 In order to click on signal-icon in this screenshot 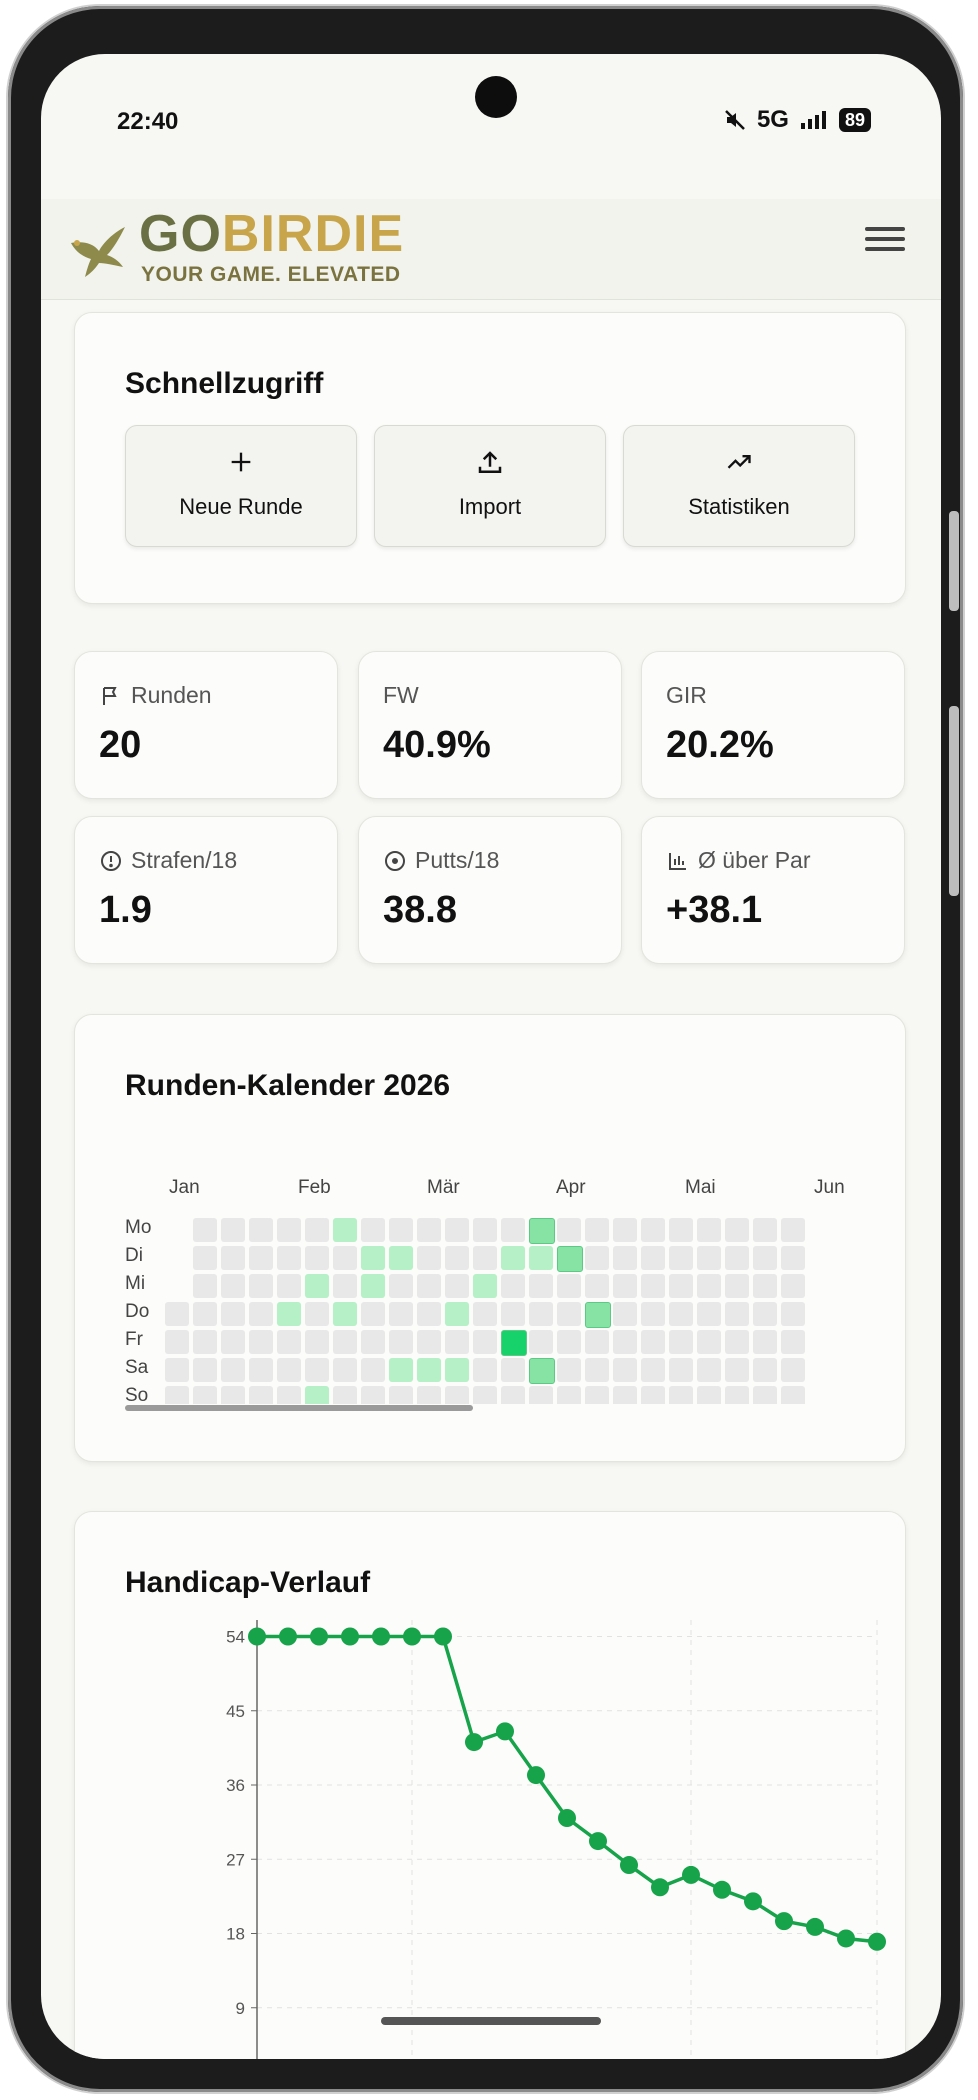, I will do `click(813, 120)`.